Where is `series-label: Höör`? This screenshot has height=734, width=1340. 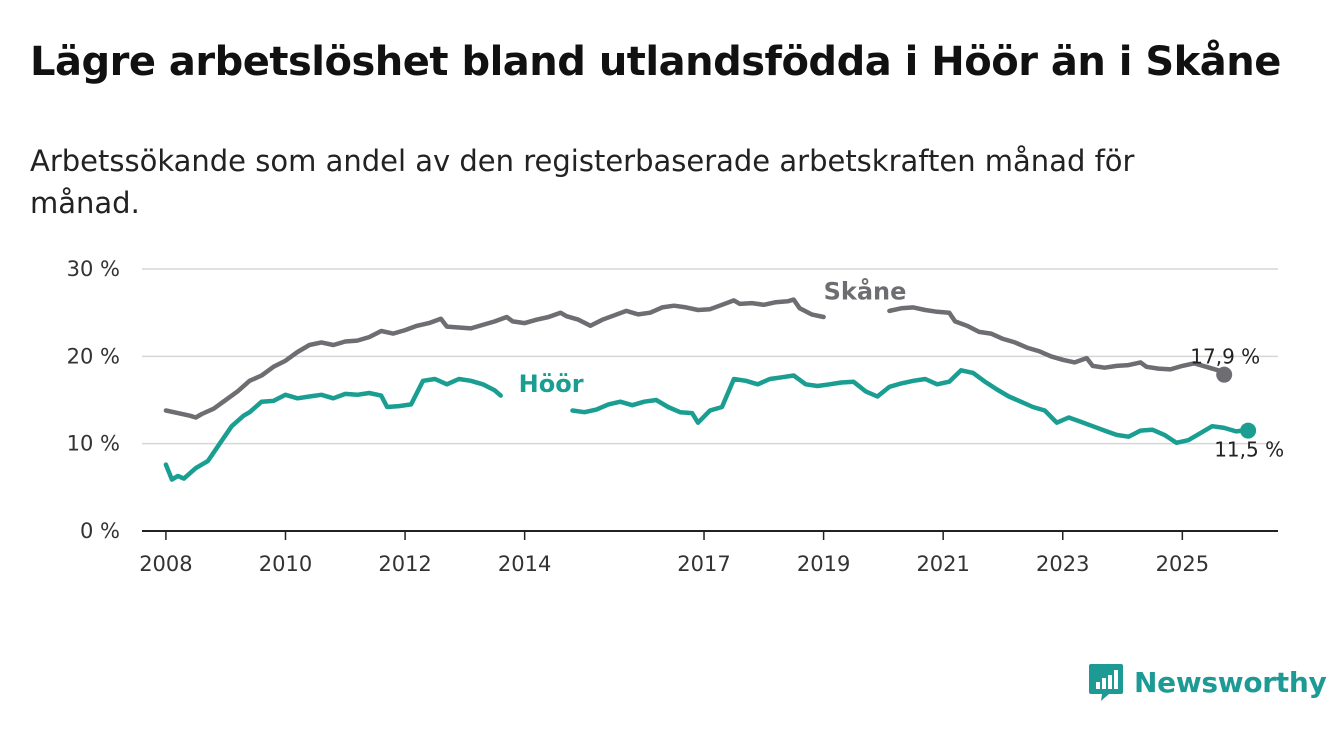 series-label: Höör is located at coordinates (551, 384).